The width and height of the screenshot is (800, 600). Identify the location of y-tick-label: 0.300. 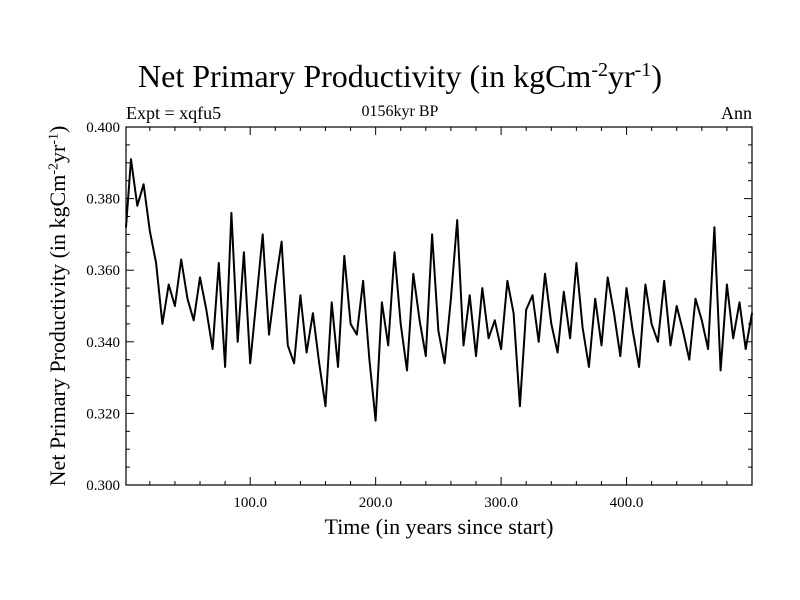
(103, 486).